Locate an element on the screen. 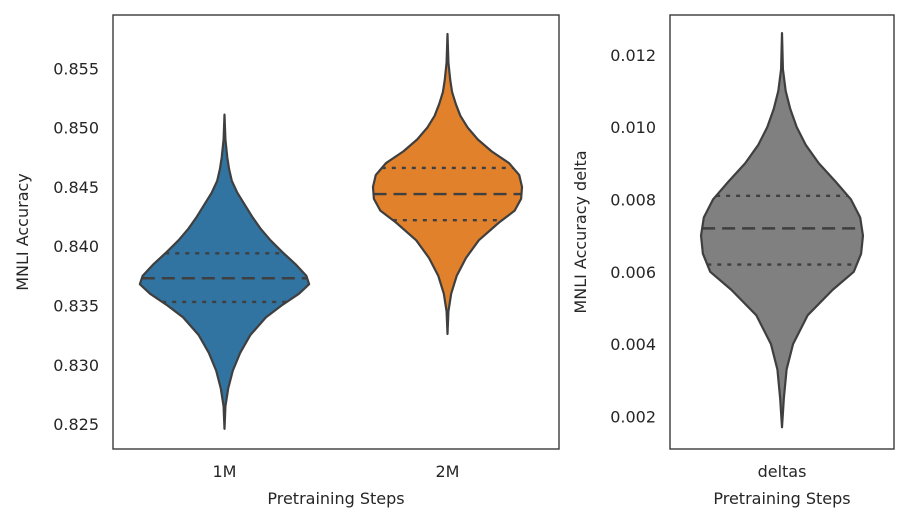  y-tick-label: 0.845 is located at coordinates (76, 187).